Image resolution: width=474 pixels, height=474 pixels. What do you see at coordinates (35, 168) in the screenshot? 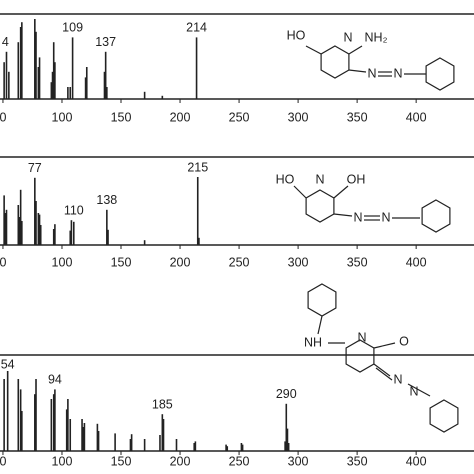
I see `peak-label: 77` at bounding box center [35, 168].